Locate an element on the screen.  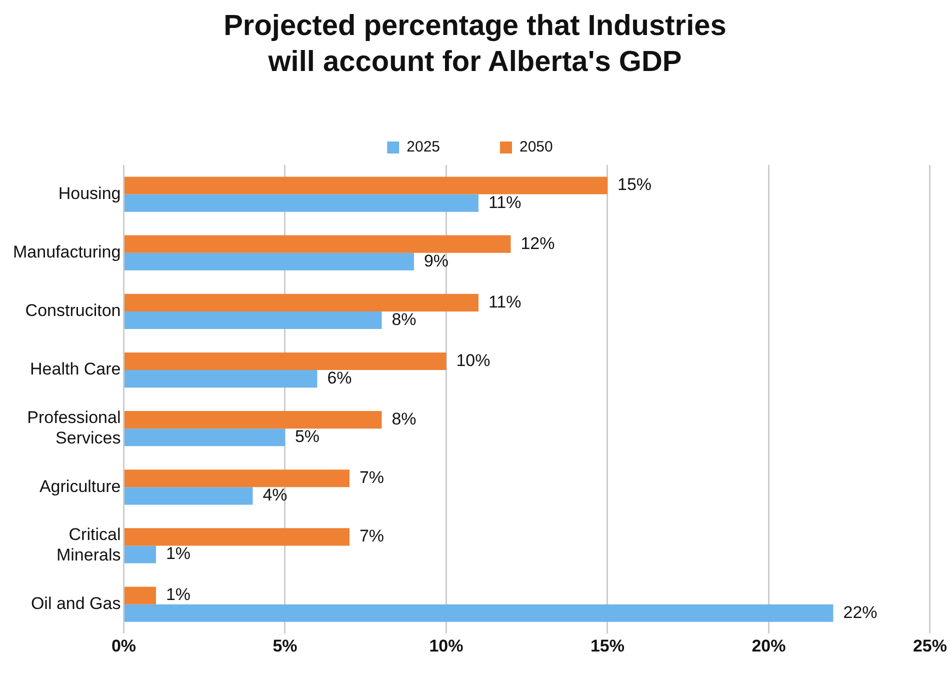
legend-label: 2050 is located at coordinates (536, 147).